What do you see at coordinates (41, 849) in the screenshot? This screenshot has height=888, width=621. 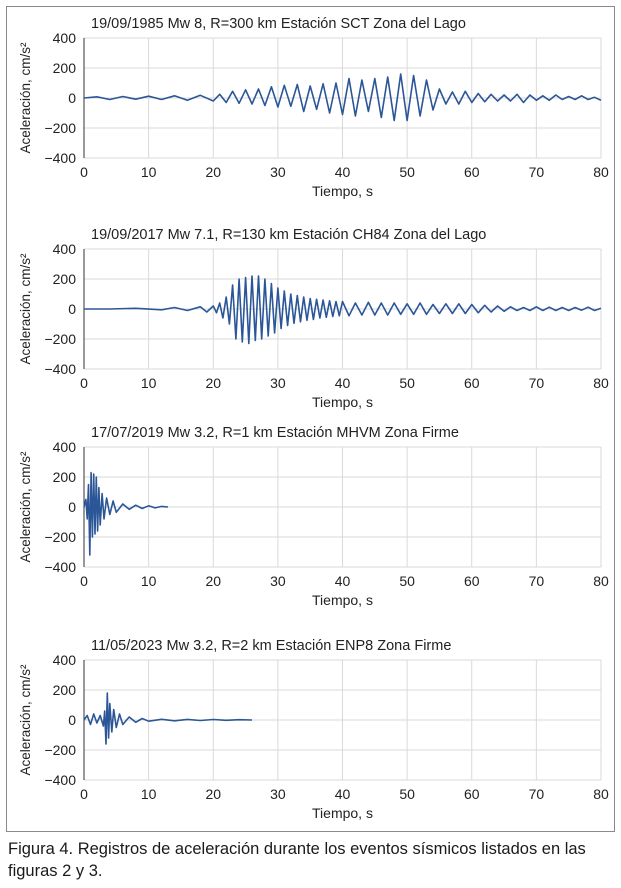 I see `caption-label: Figura 4.` at bounding box center [41, 849].